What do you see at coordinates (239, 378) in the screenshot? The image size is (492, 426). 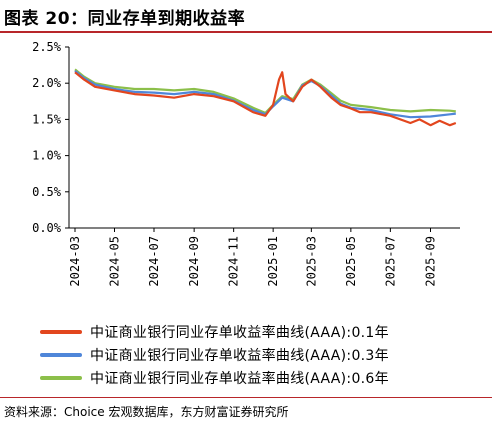 I see `legend-label-2: 中证商业银行同业存单收益率曲线(AAA):0.6年` at bounding box center [239, 378].